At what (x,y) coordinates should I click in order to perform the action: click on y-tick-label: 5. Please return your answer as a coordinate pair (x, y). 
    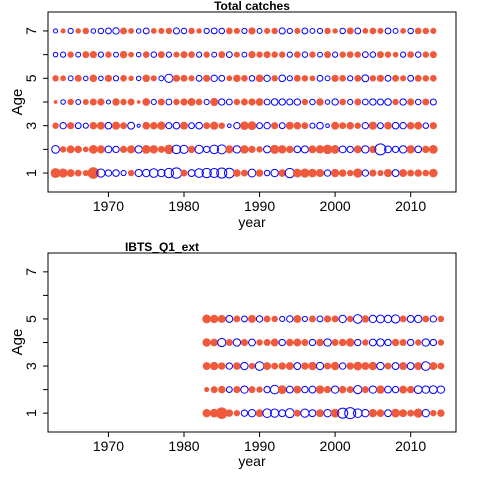
    Looking at the image, I should click on (31, 319).